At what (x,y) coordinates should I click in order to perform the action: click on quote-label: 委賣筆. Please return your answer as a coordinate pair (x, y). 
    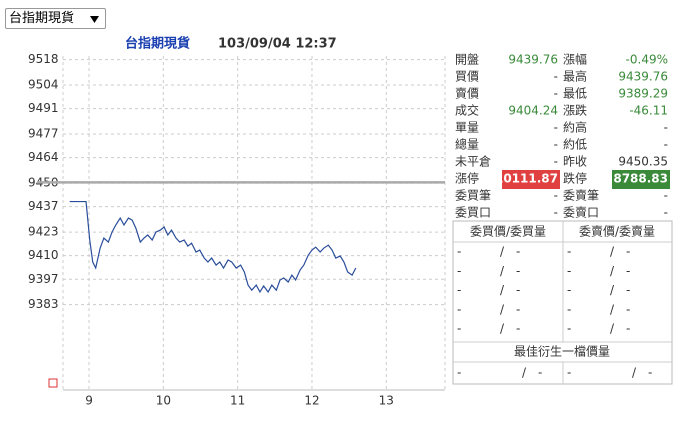
    Looking at the image, I should click on (581, 195).